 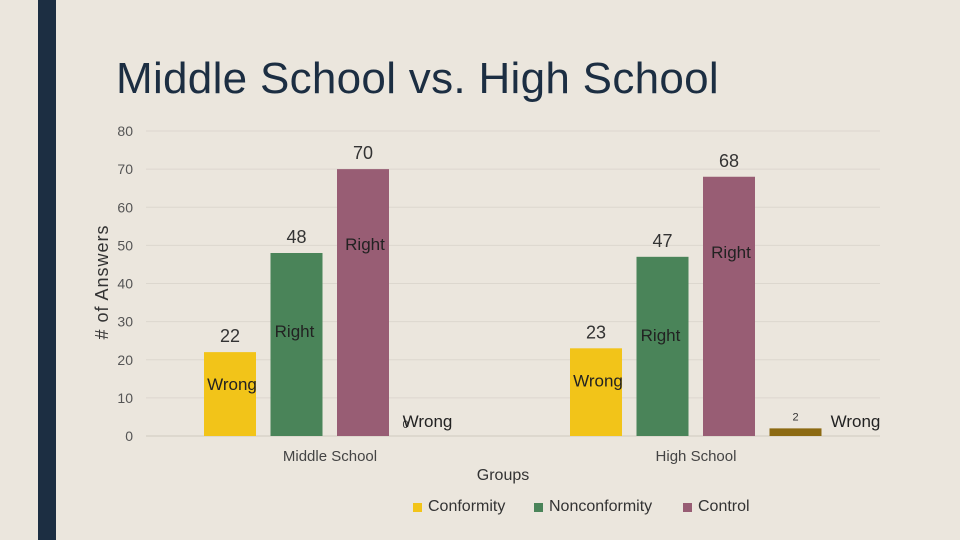 I want to click on data-label: 2, so click(x=795, y=417).